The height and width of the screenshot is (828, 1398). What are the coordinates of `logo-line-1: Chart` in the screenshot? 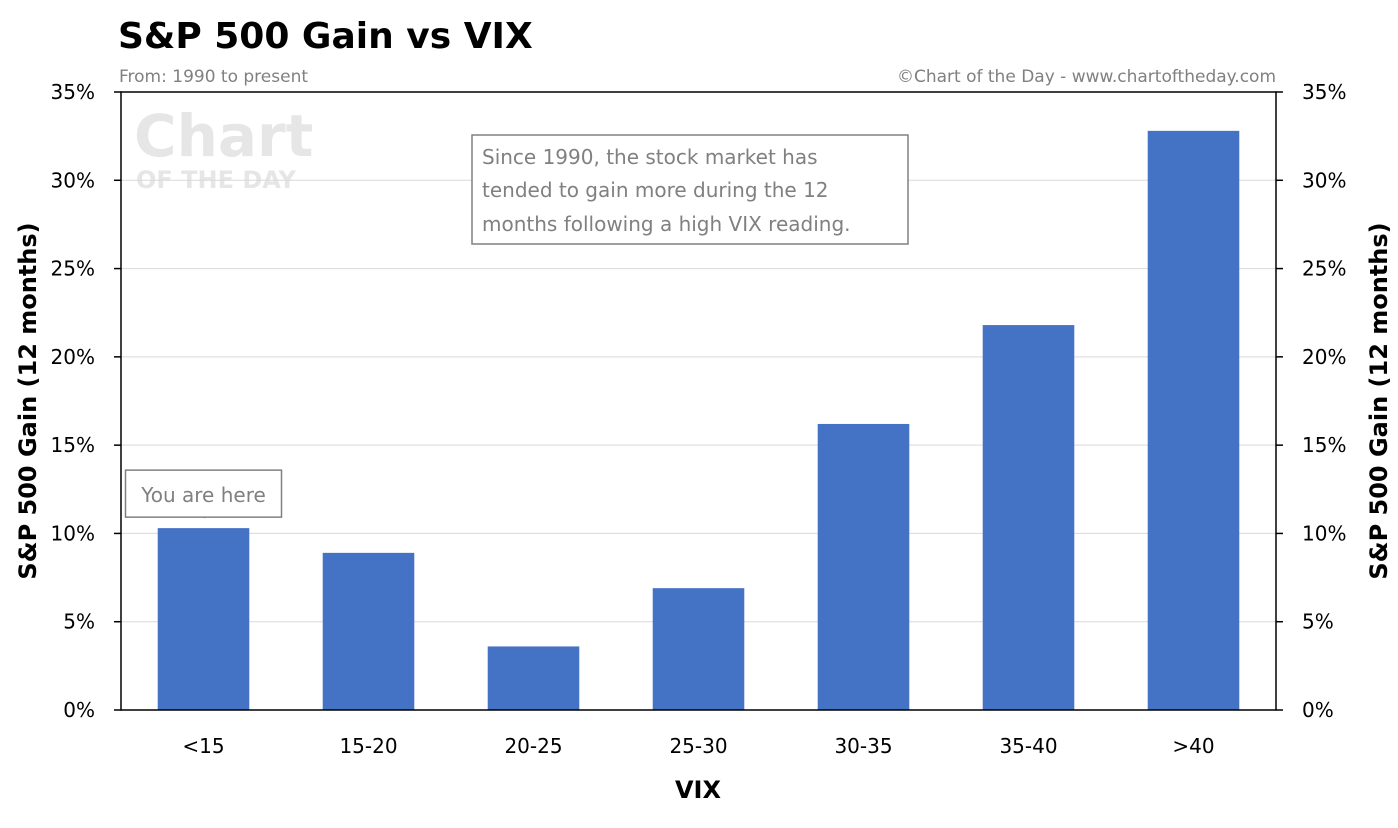 It's located at (223, 136).